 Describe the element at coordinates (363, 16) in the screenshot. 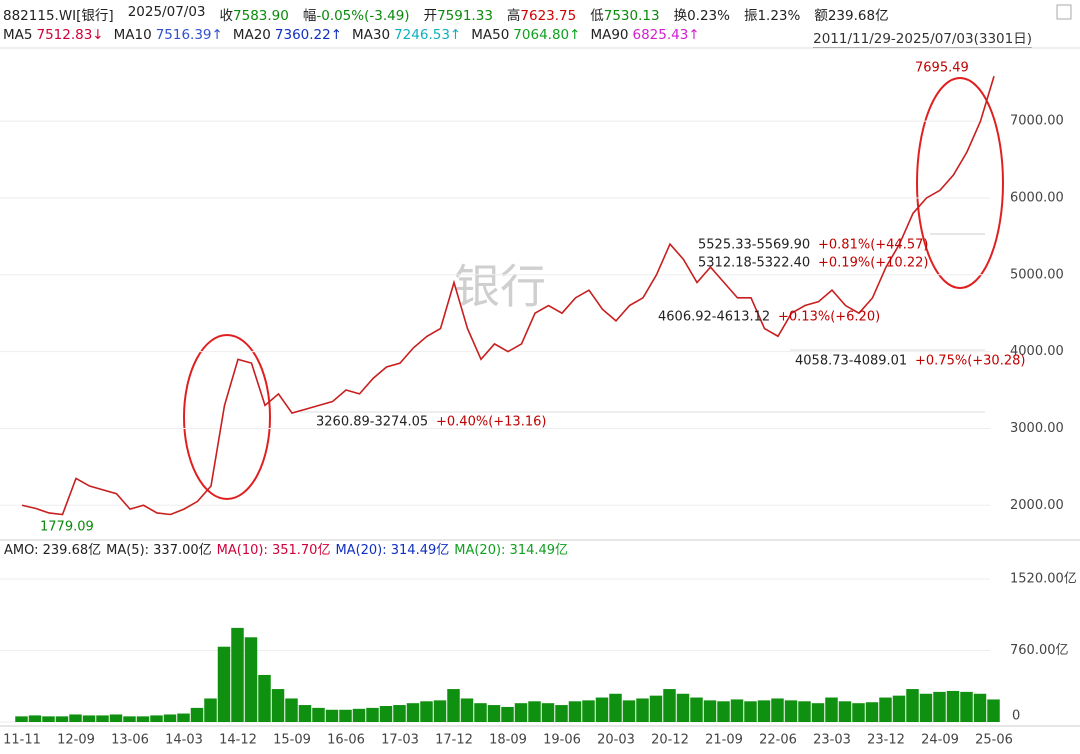

I see `field-value: -0.05%(-3.49)` at that location.